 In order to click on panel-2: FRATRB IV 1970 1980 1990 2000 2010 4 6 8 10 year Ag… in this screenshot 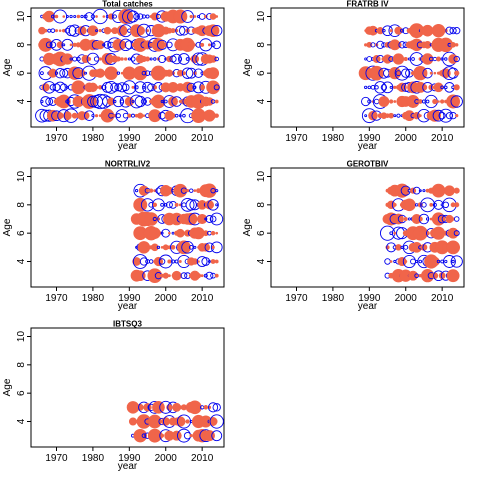, I will do `click(353, 76)`.